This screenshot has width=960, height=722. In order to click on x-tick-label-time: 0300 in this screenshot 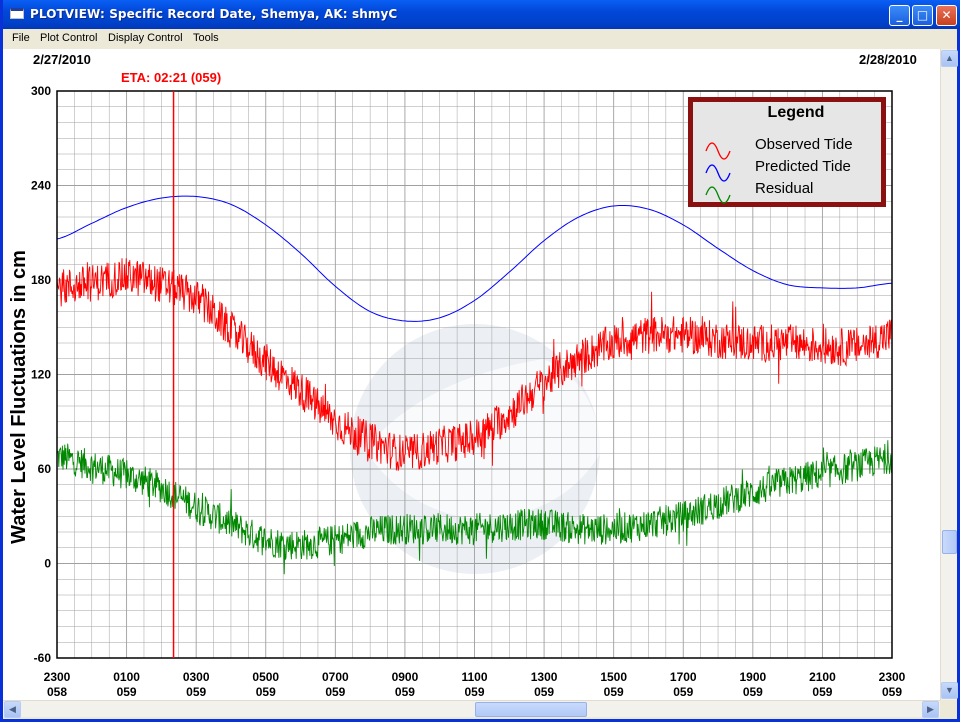, I will do `click(196, 677)`.